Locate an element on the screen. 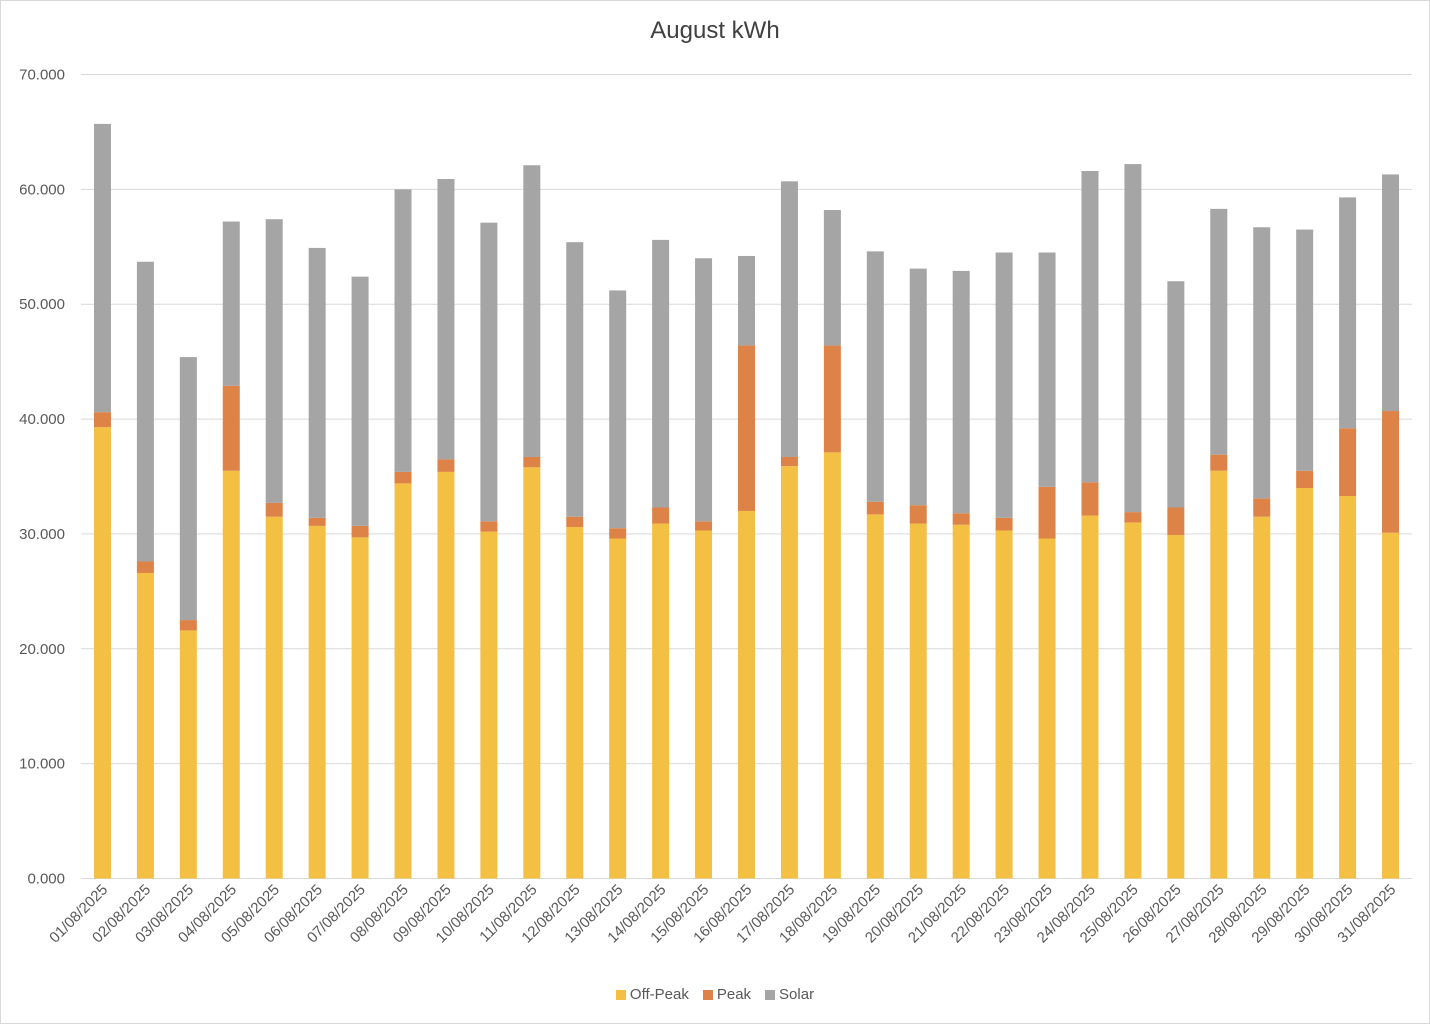 Image resolution: width=1430 pixels, height=1025 pixels. legend: Off-Peak Peak Solar is located at coordinates (715, 994).